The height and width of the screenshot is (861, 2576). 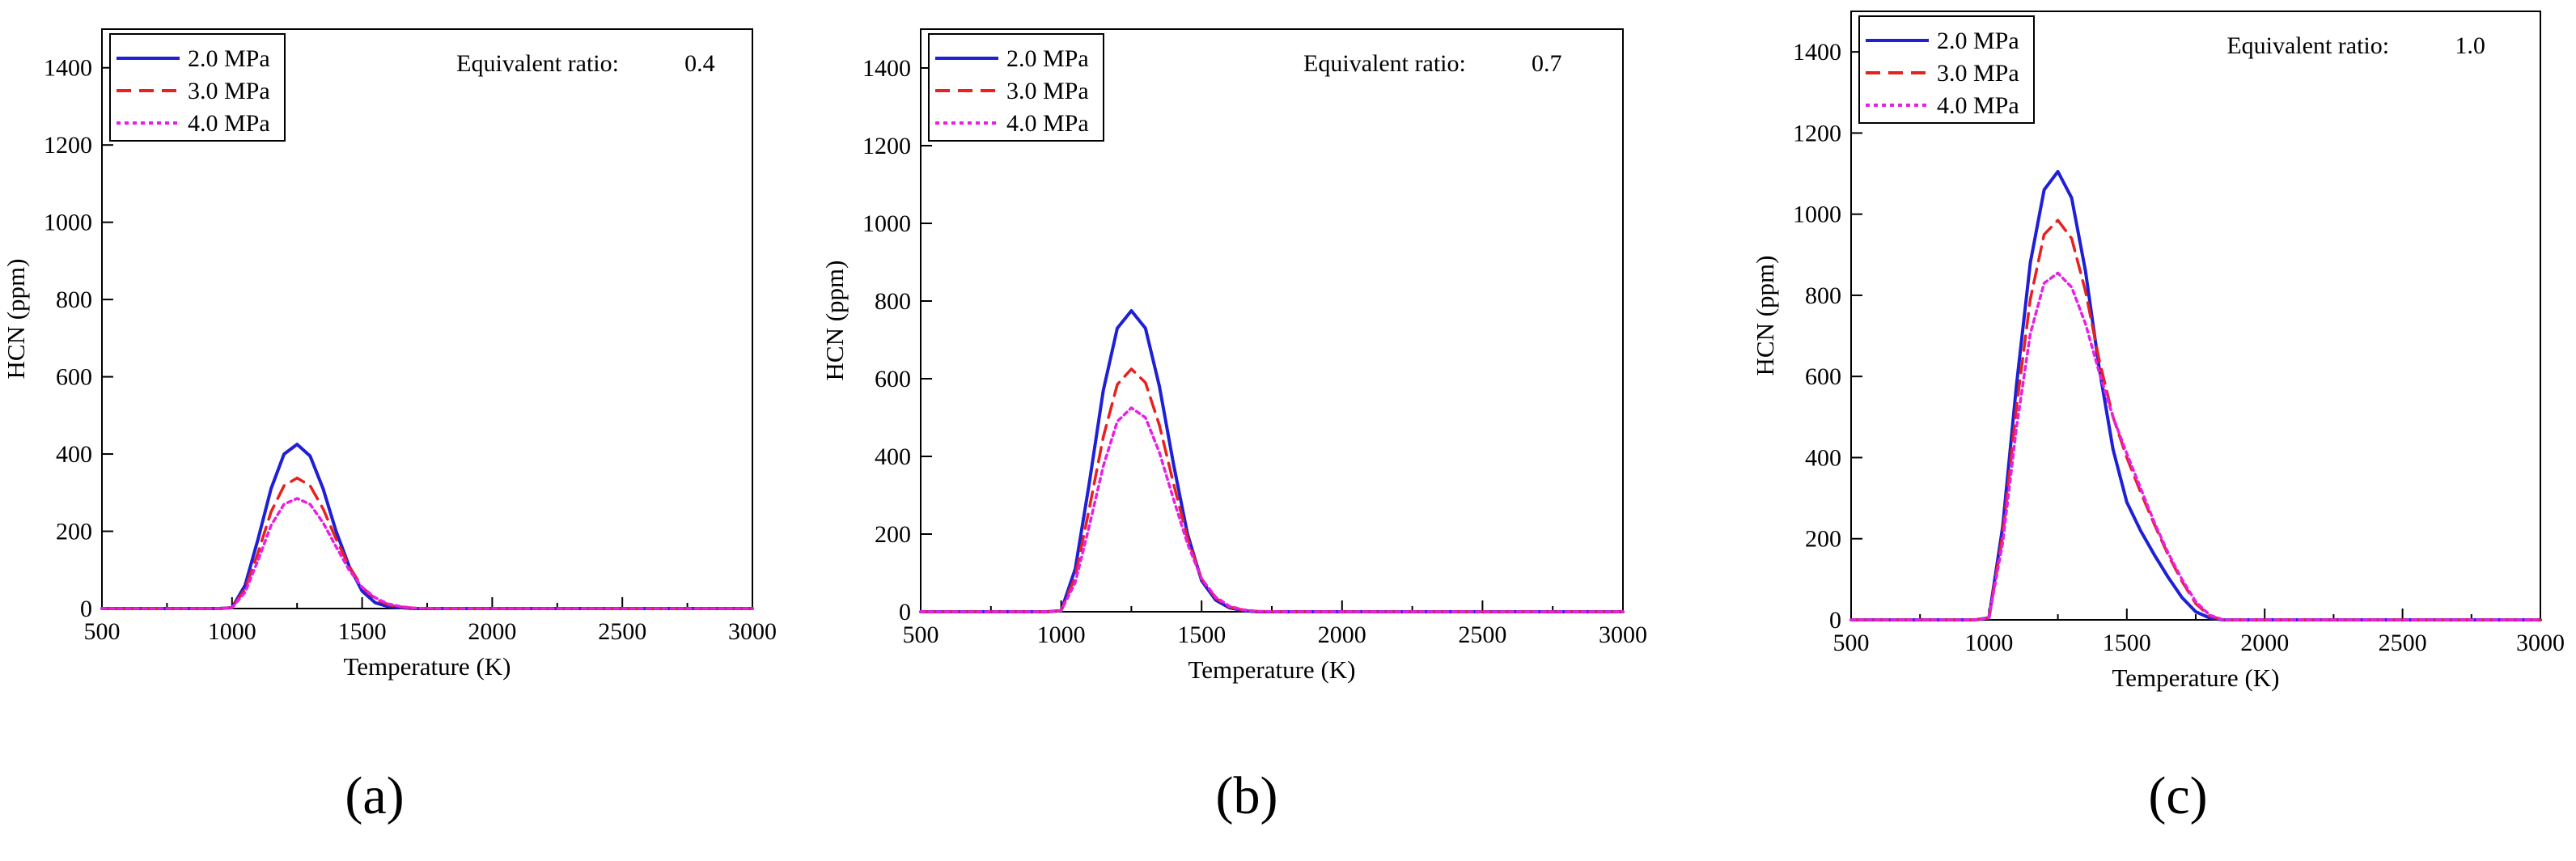 I want to click on panel-label: (b), so click(x=1247, y=796).